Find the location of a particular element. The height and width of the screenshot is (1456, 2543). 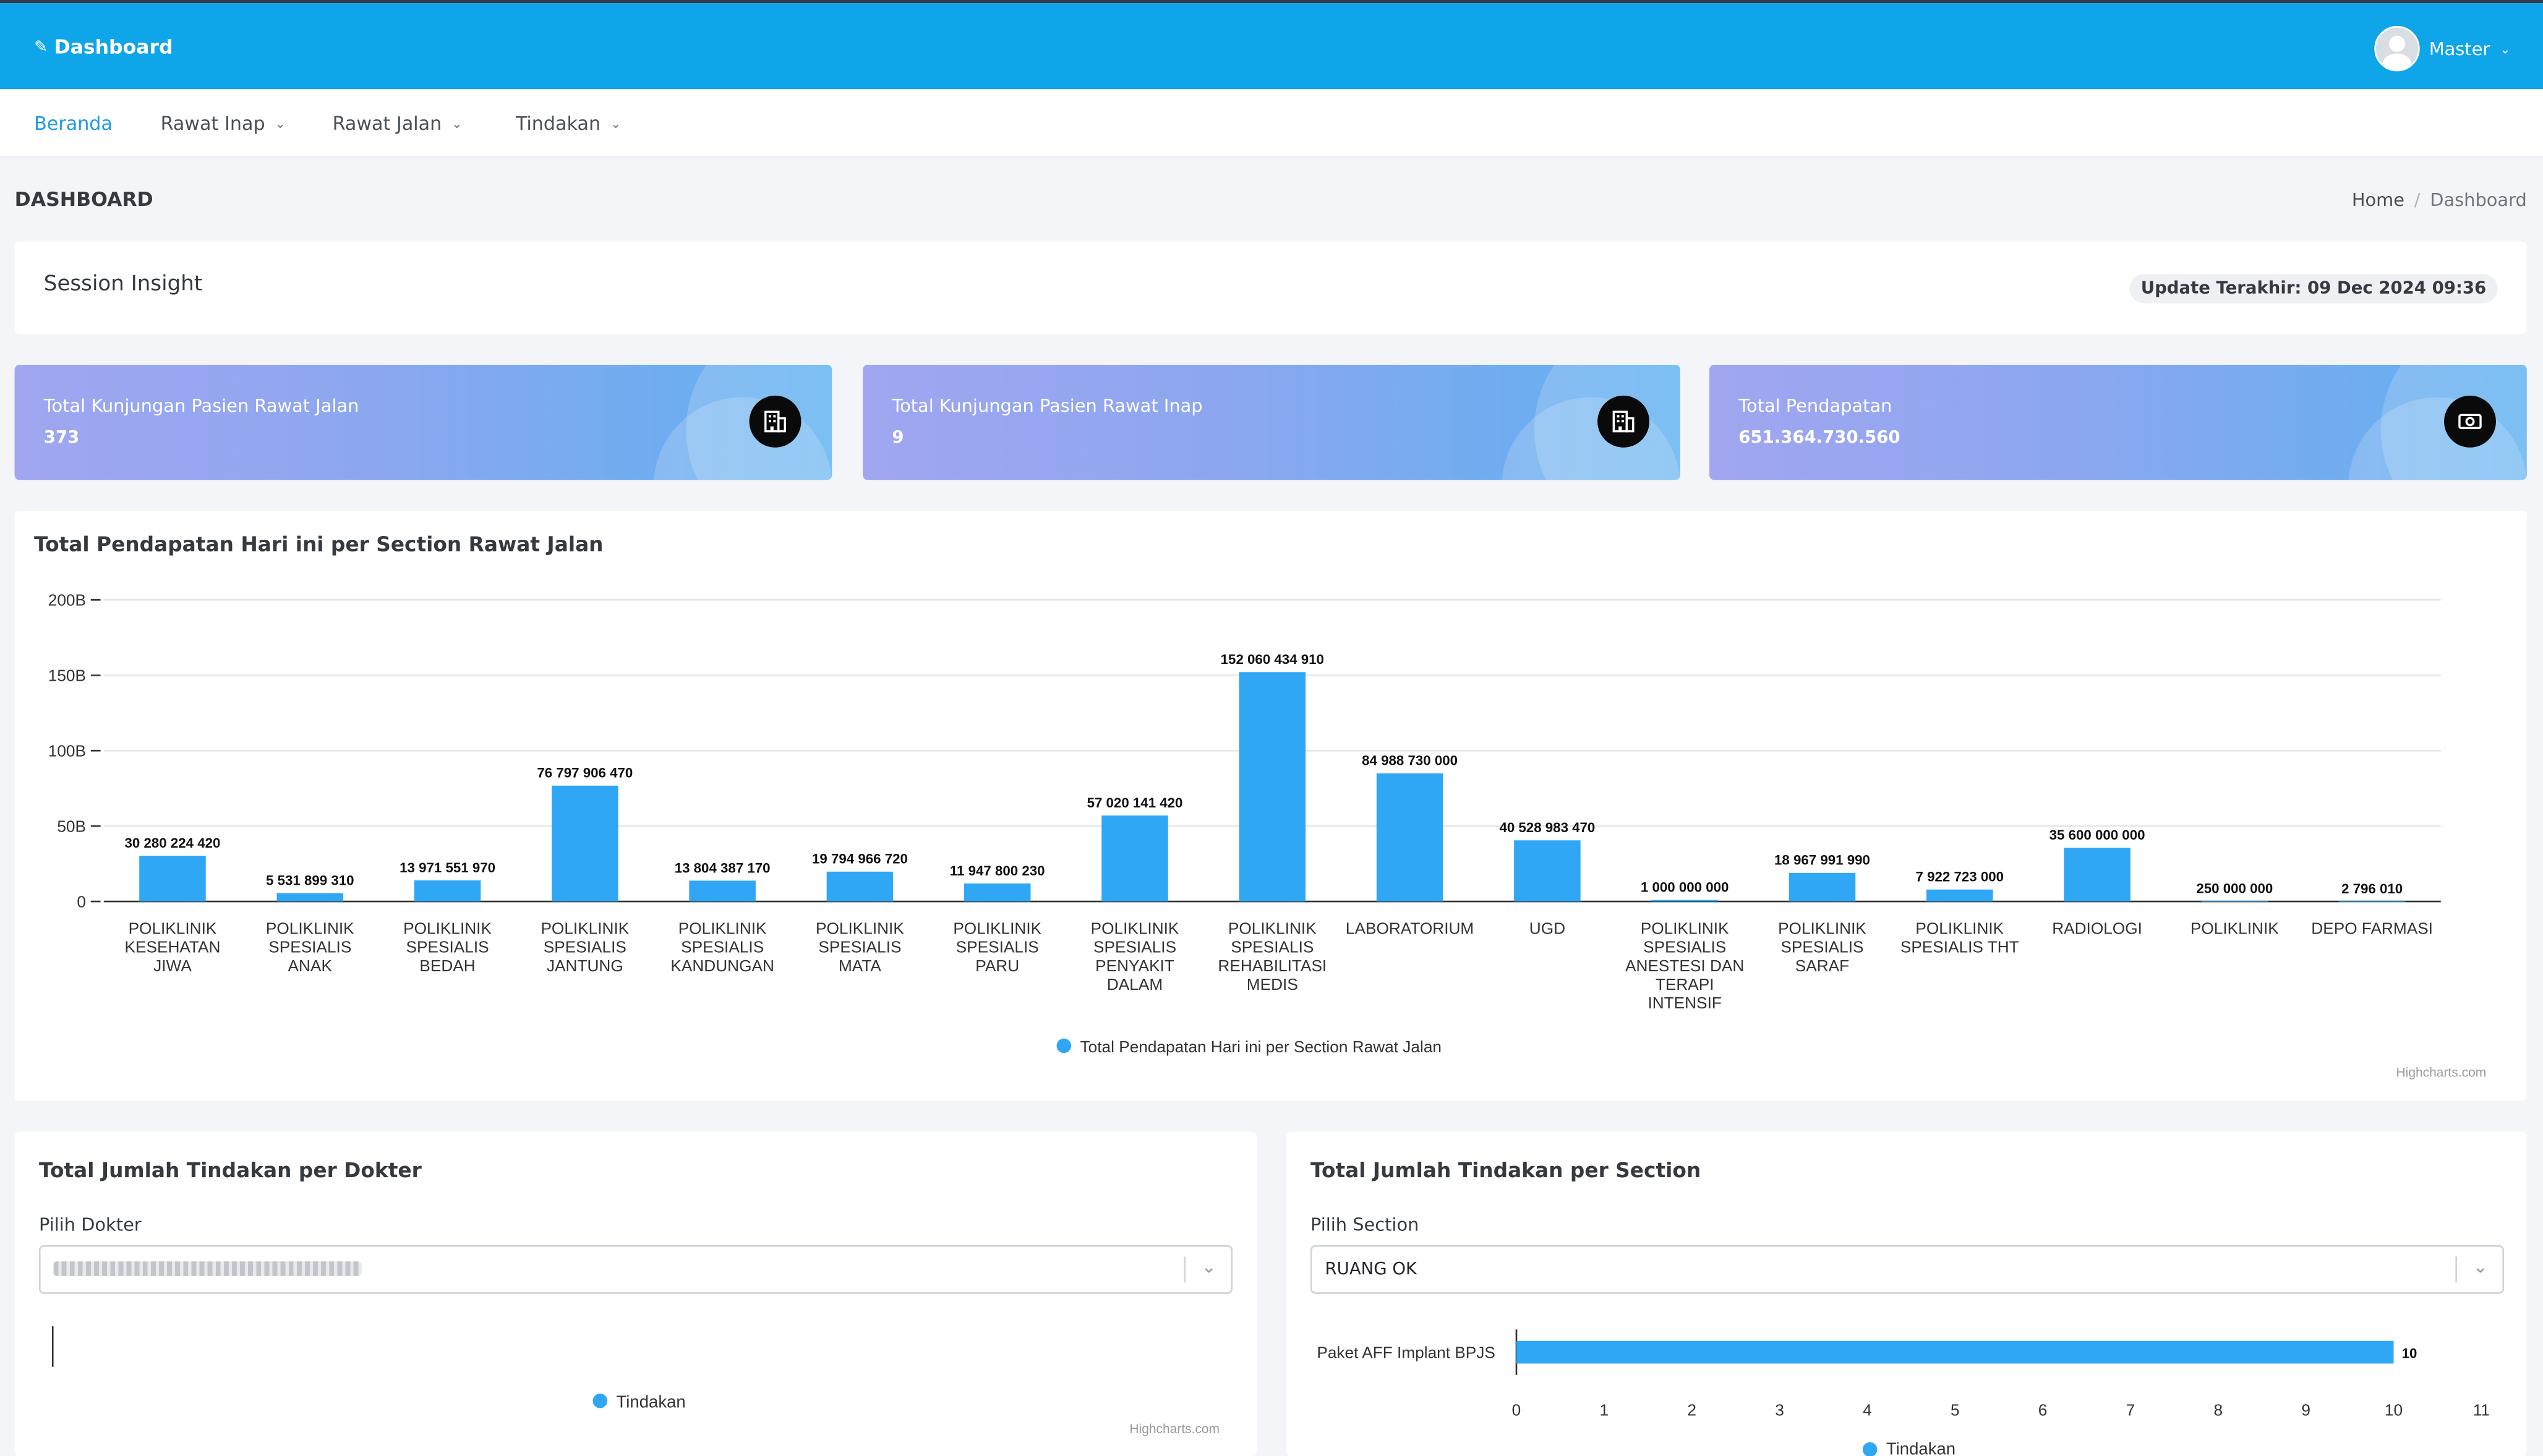

data-label: 35 600 000 000 is located at coordinates (2097, 835).